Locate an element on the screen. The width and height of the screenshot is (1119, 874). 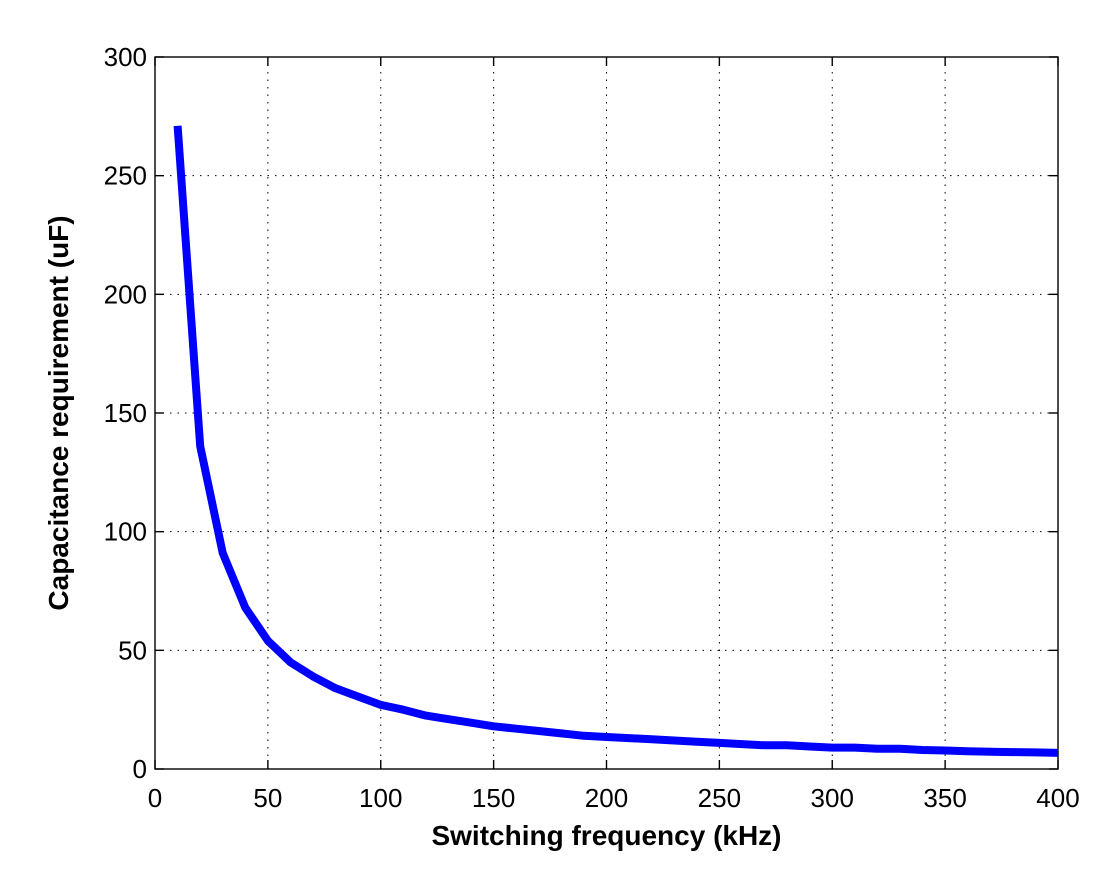
x-tick-label: 100 is located at coordinates (380, 798).